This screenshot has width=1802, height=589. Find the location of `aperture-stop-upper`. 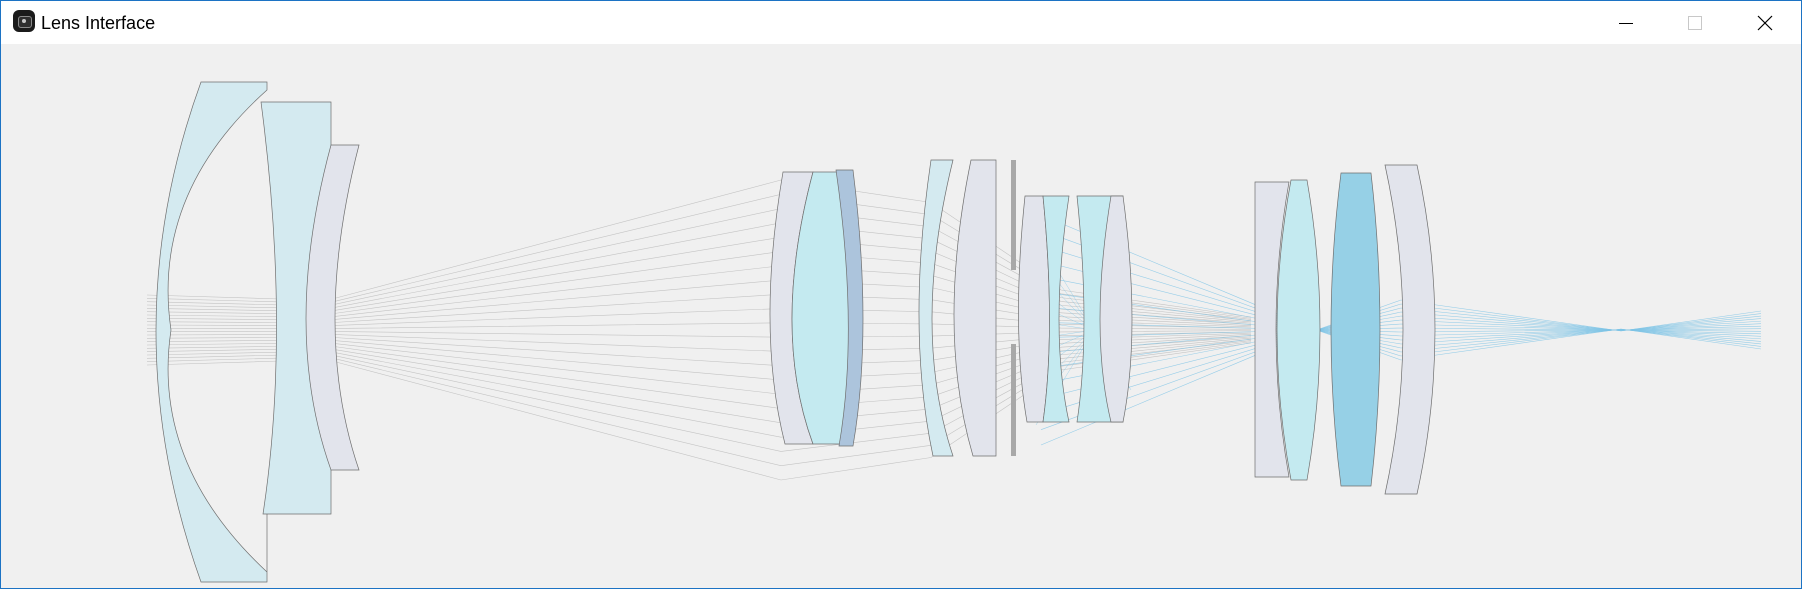

aperture-stop-upper is located at coordinates (1013, 215).